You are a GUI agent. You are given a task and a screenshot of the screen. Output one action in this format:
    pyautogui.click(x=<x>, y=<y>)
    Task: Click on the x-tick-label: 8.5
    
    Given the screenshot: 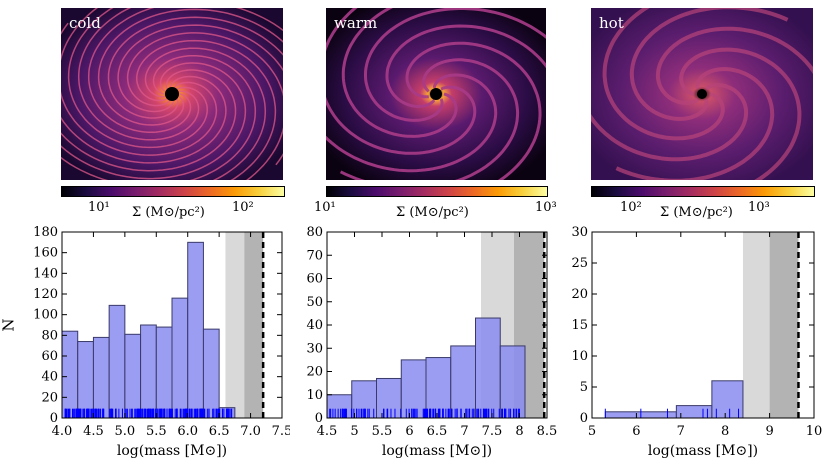 What is the action you would take?
    pyautogui.click(x=547, y=431)
    